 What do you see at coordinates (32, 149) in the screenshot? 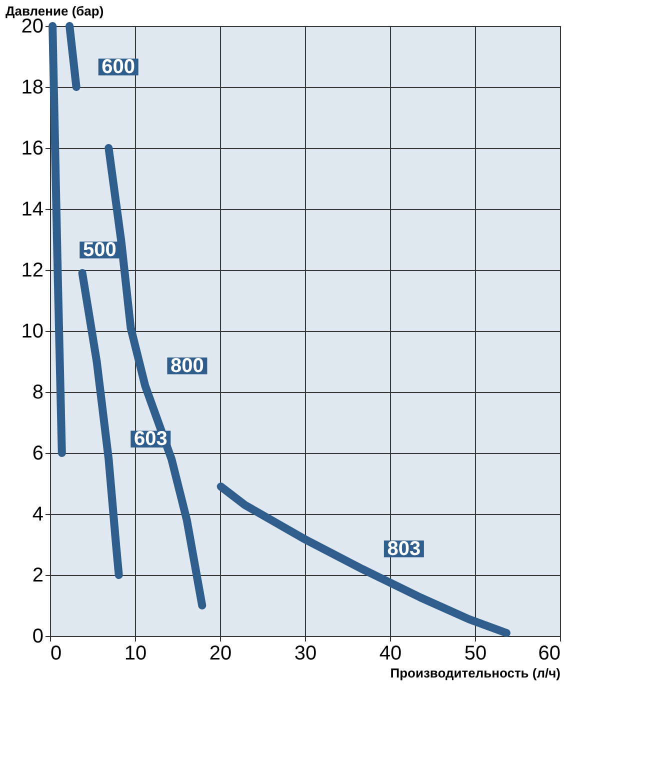
I see `y-tick-label: 16` at bounding box center [32, 149].